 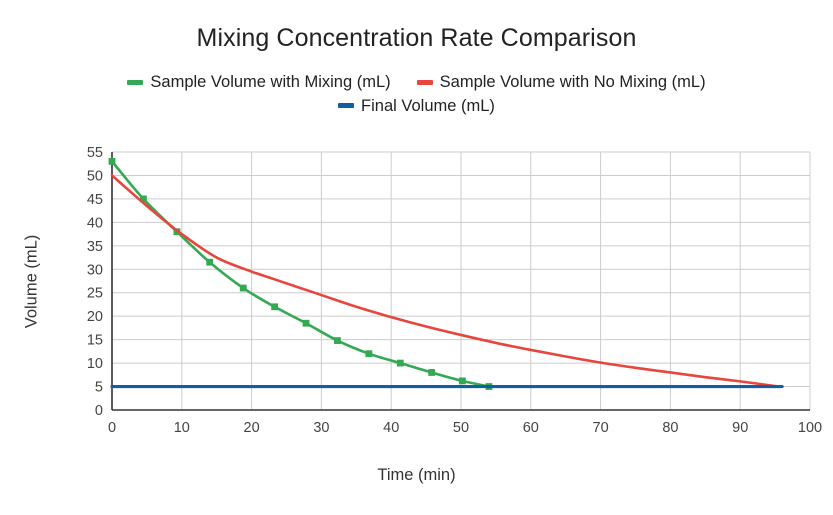 I want to click on x-tick-label: 70, so click(x=601, y=428).